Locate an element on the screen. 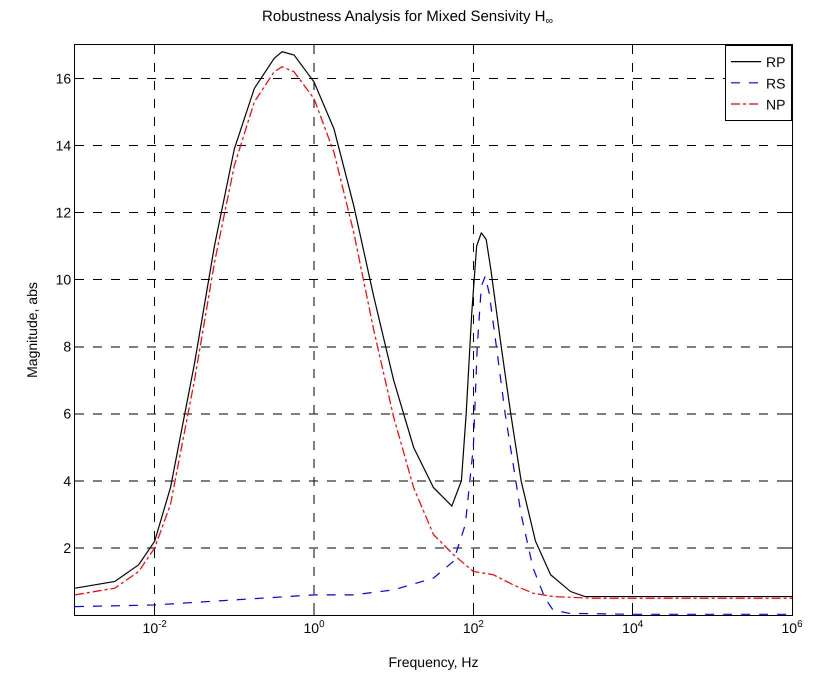  y-tick-label: 12 is located at coordinates (64, 212).